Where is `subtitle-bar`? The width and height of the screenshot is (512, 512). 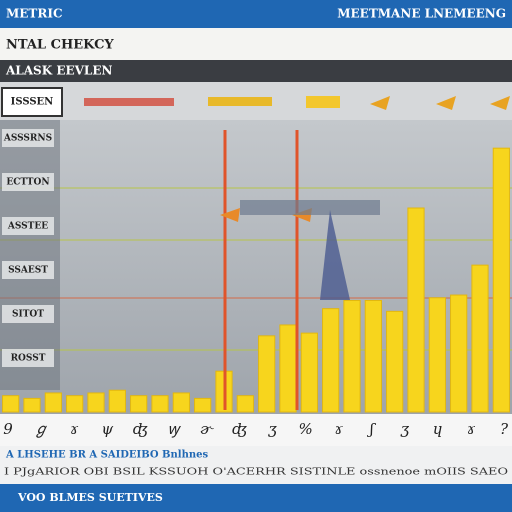 subtitle-bar is located at coordinates (256, 71).